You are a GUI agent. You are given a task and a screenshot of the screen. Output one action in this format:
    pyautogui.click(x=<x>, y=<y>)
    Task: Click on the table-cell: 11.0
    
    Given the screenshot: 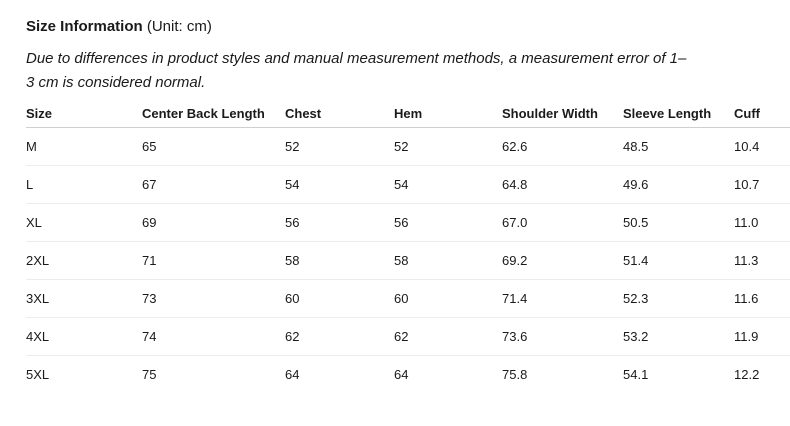 What is the action you would take?
    pyautogui.click(x=762, y=222)
    